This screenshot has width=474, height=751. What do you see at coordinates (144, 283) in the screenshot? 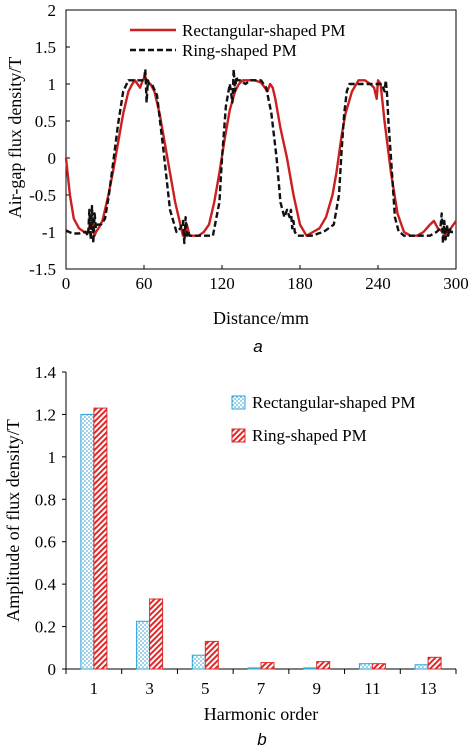
I see `x-tick-label: 60` at bounding box center [144, 283].